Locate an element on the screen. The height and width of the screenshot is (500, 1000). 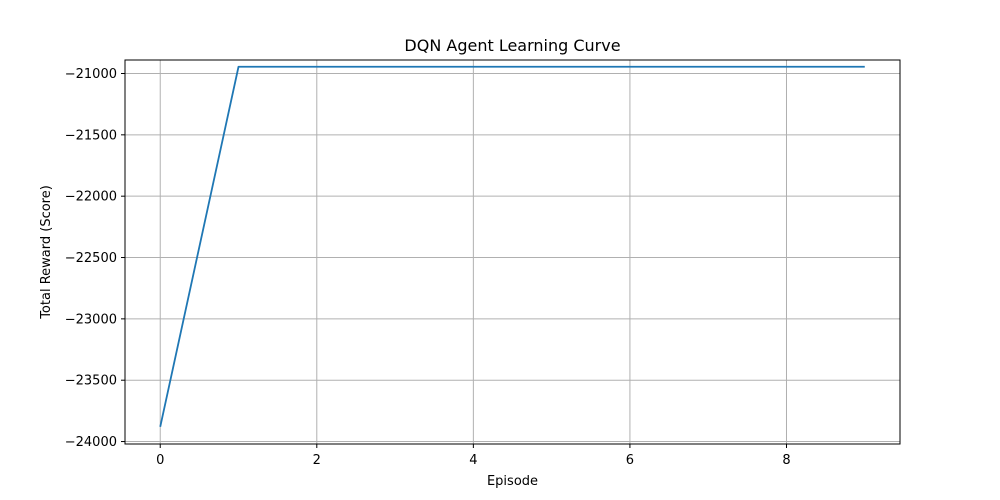
y-tick-label: −23000 is located at coordinates (91, 319).